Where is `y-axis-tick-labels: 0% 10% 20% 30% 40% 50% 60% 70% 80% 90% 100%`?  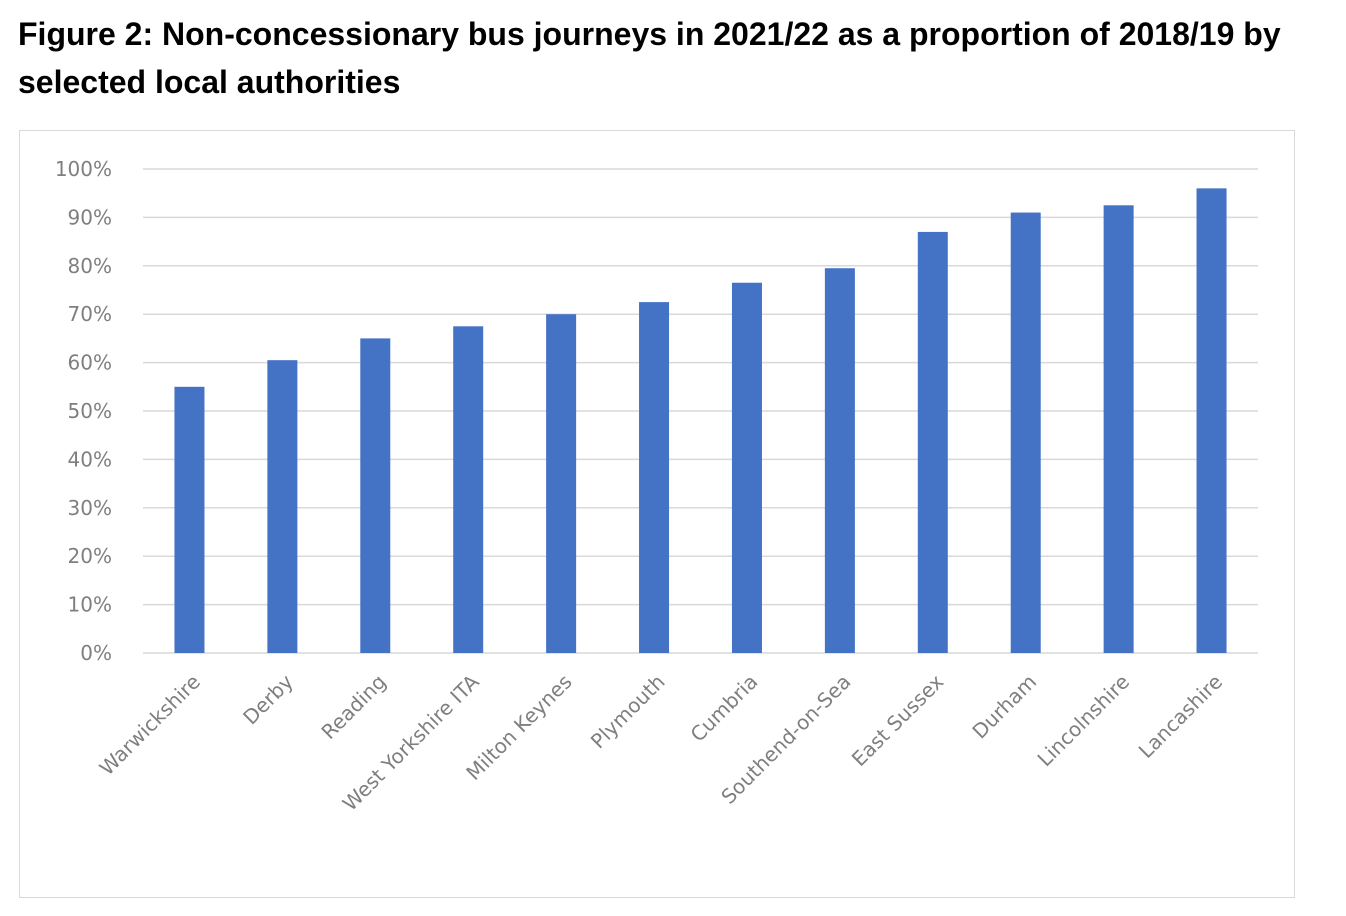
y-axis-tick-labels: 0% 10% 20% 30% 40% 50% 60% 70% 80% 90% 100% is located at coordinates (83, 411).